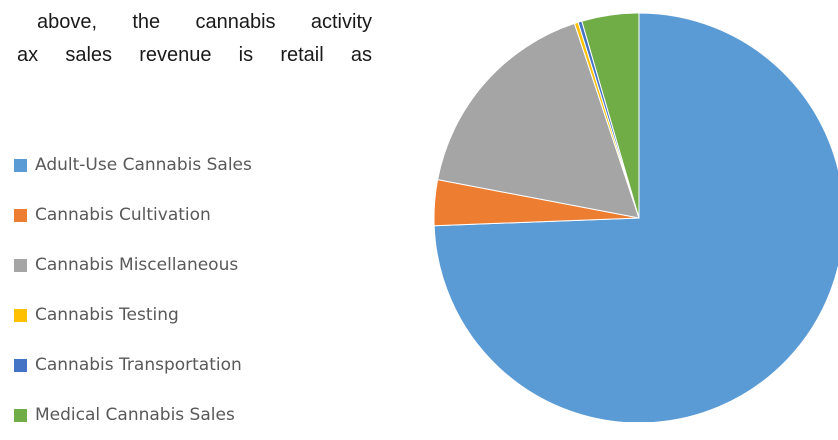 The height and width of the screenshot is (440, 838). Describe the element at coordinates (143, 165) in the screenshot. I see `legend-label: Adult-Use Cannabis Sales` at that location.